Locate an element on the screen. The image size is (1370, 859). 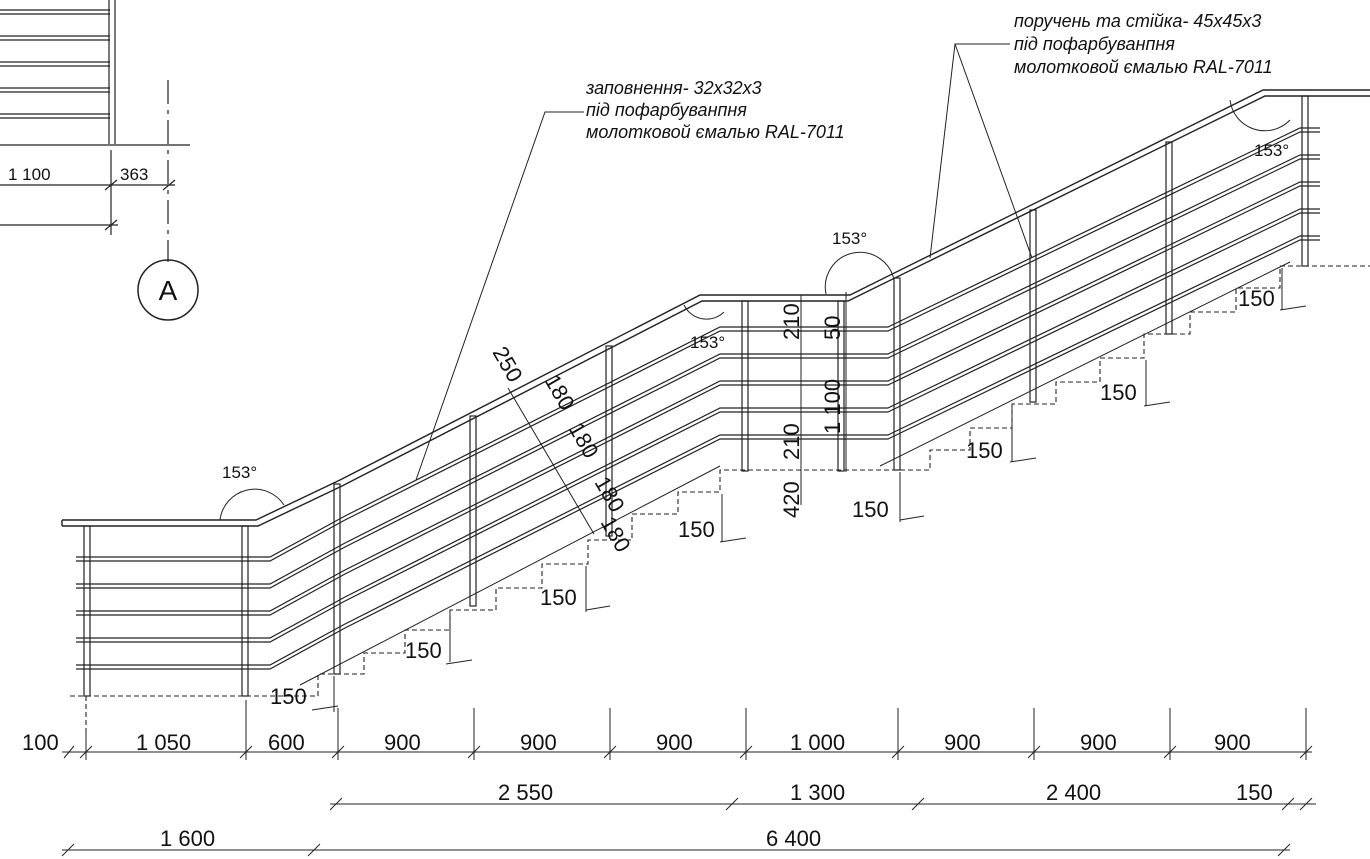
riser-dim-5: 150 is located at coordinates (870, 509).